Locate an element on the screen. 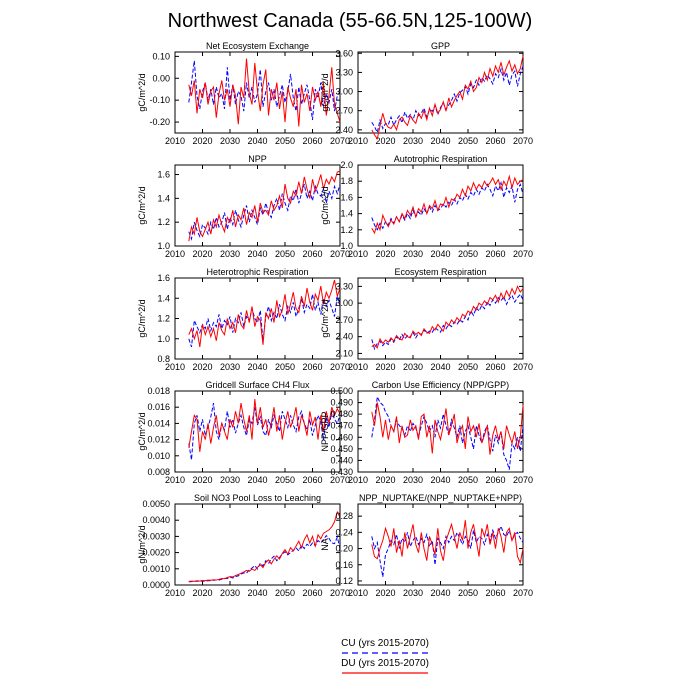 The width and height of the screenshot is (700, 700). panel-4-ytick-label: 1.4 is located at coordinates (346, 214).